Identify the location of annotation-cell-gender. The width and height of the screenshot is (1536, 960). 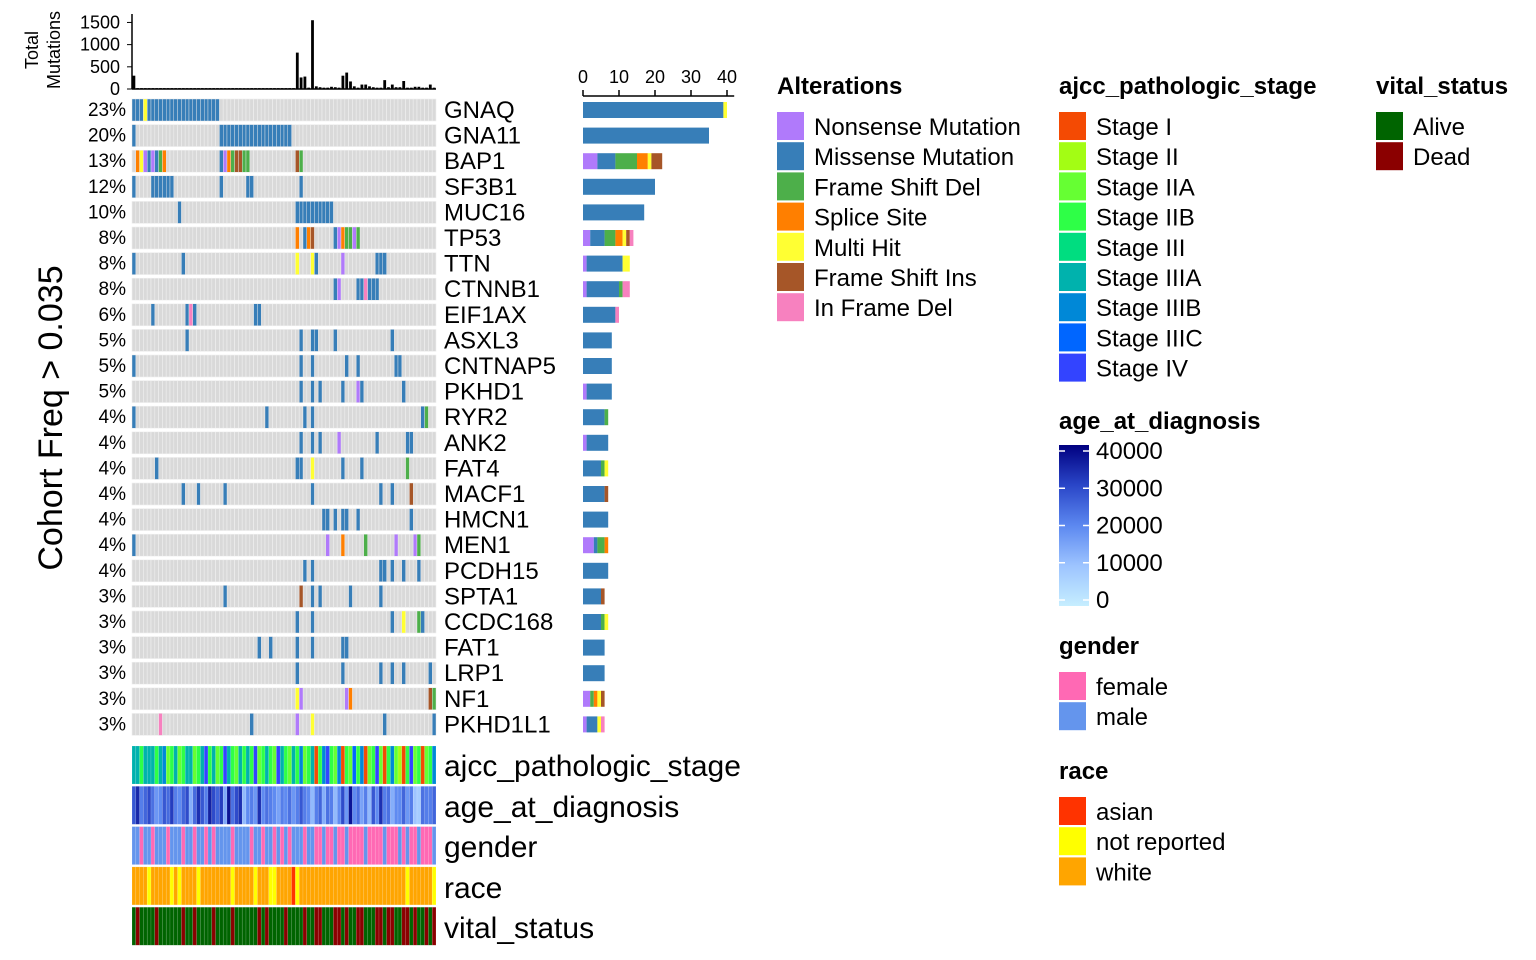
(263, 845).